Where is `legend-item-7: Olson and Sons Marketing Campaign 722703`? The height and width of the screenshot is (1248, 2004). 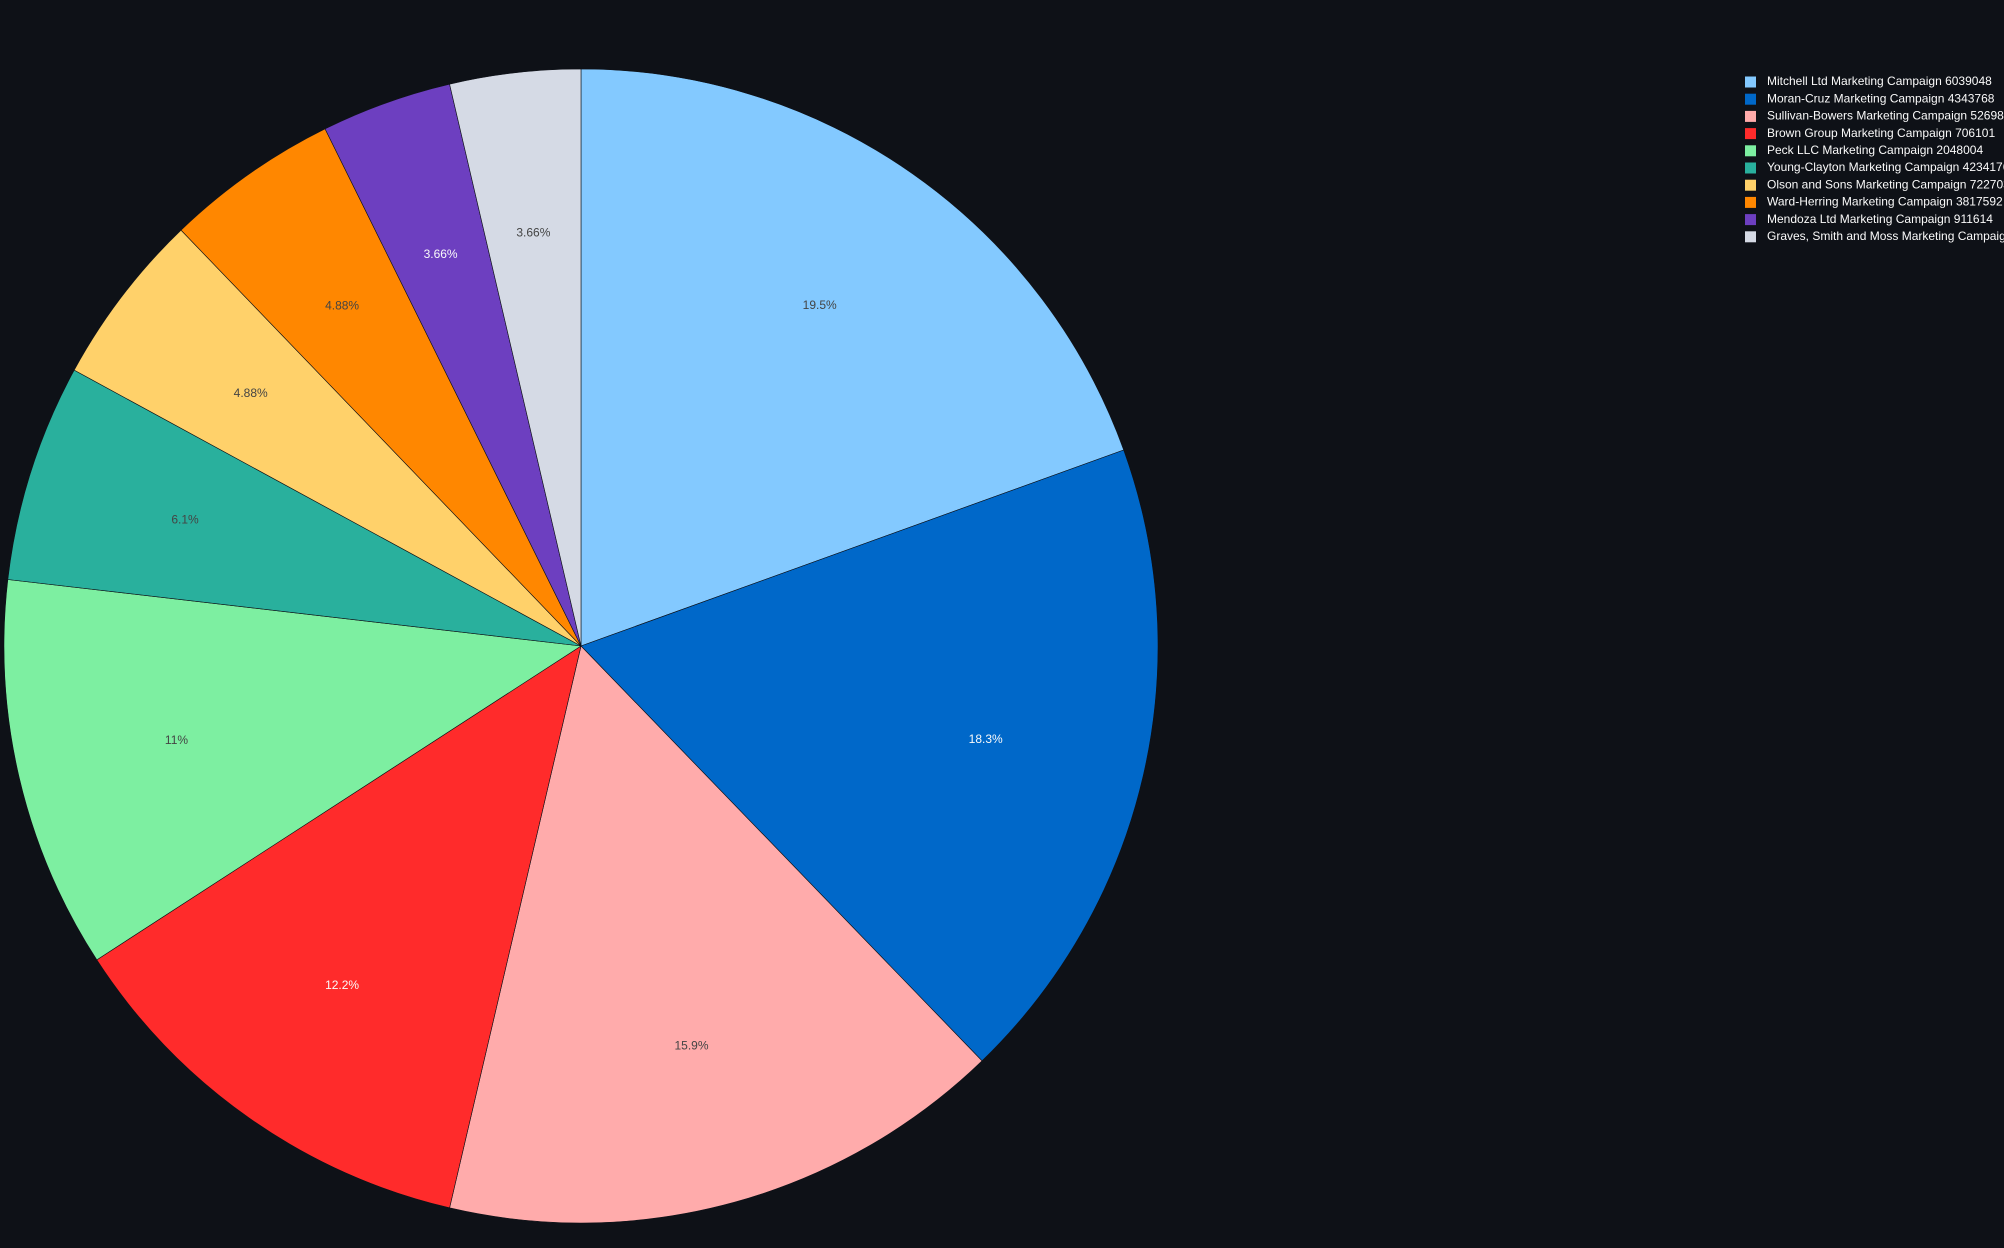 legend-item-7: Olson and Sons Marketing Campaign 722703 is located at coordinates (1874, 184).